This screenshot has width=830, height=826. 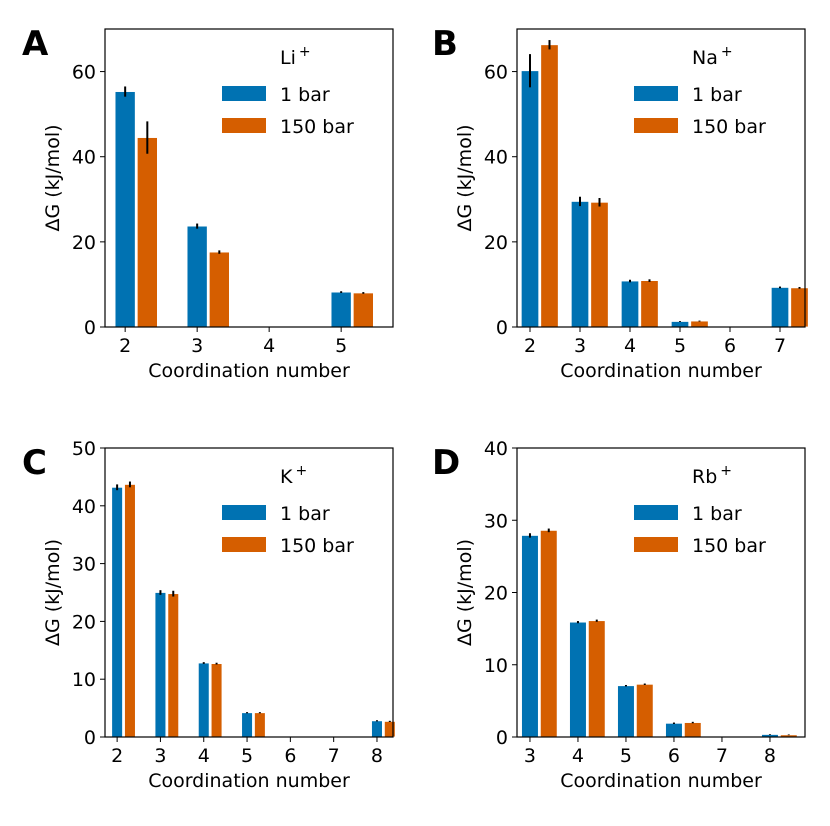 I want to click on legend-title: Rb +, so click(x=712, y=475).